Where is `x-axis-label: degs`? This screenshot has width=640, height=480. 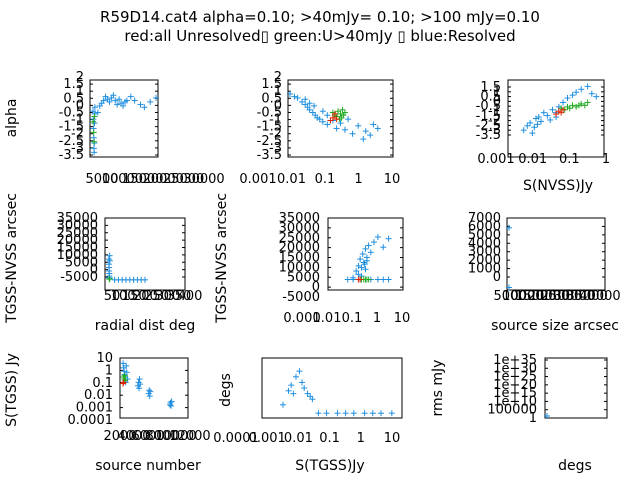 x-axis-label: degs is located at coordinates (575, 466).